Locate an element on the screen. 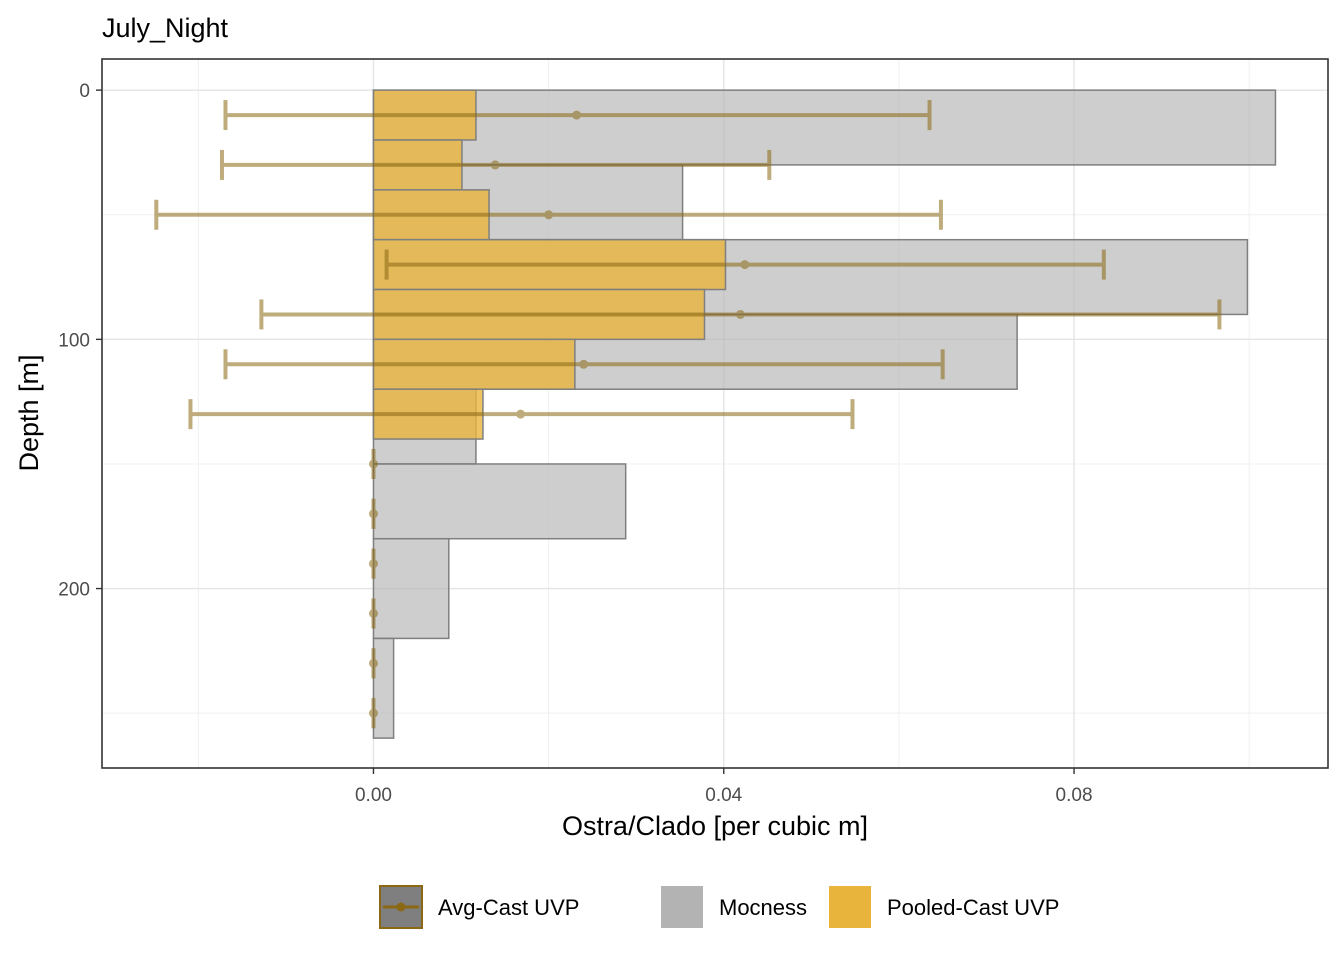  legend: Avg-Cast UVP Mocness Pooled-Cast UVP is located at coordinates (719, 907).